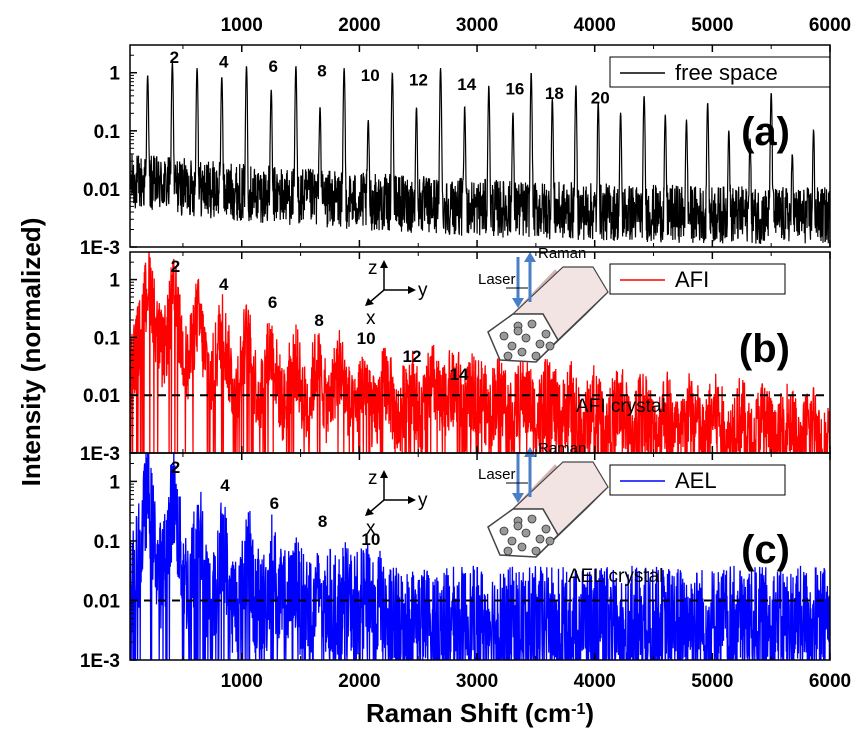  Describe the element at coordinates (359, 681) in the screenshot. I see `bottom-x-tick-label: 2000` at that location.